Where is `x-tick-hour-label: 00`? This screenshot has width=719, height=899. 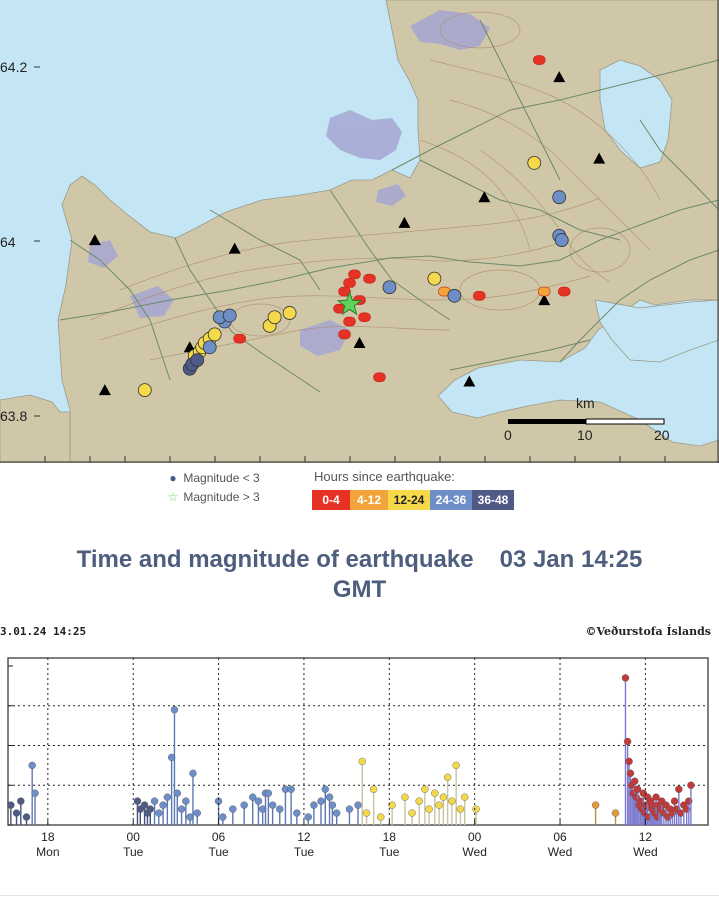 x-tick-hour-label: 00 is located at coordinates (134, 837).